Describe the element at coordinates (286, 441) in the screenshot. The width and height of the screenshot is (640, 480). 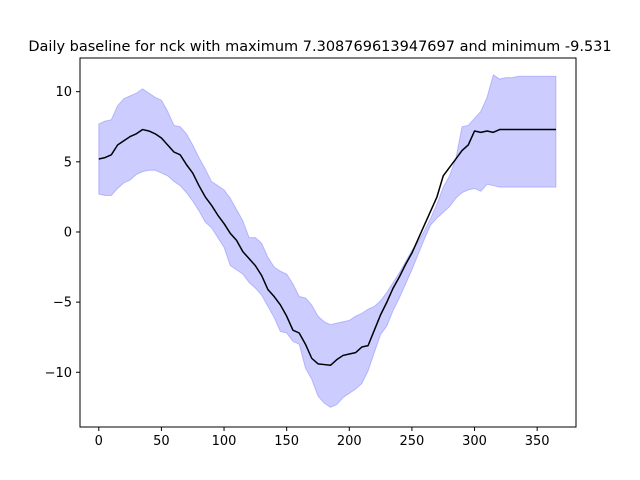
I see `x-tick-label: 150` at that location.